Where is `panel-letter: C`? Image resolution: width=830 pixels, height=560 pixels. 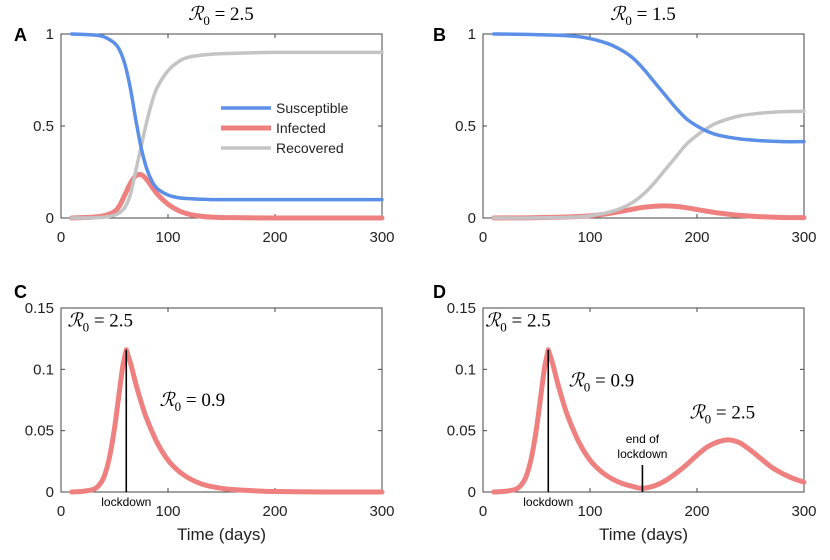 panel-letter: C is located at coordinates (20, 292).